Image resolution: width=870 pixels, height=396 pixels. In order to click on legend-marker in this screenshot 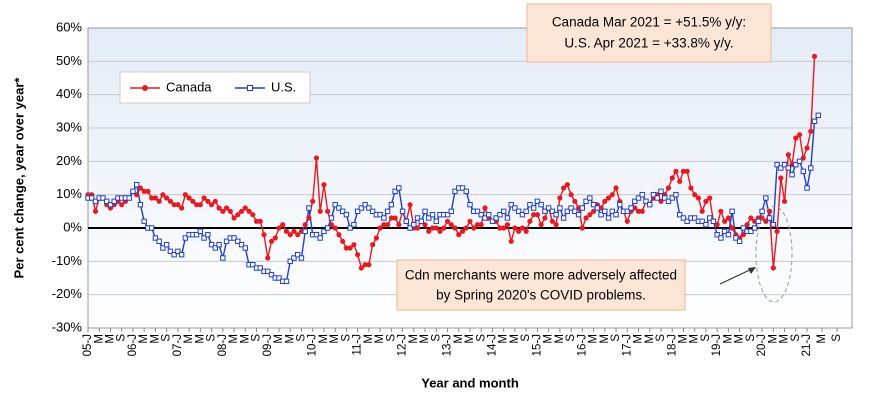, I will do `click(145, 88)`.